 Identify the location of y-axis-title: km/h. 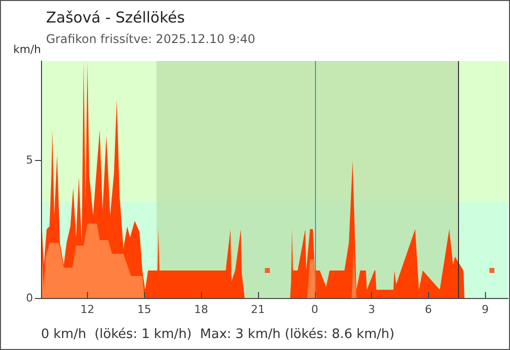
(27, 49).